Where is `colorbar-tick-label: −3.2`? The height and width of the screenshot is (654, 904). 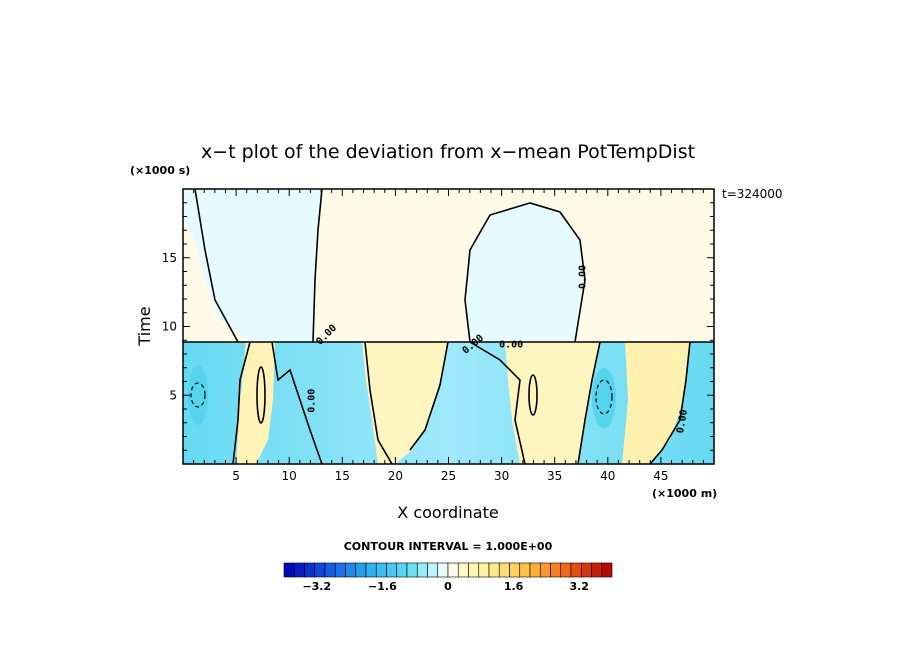
colorbar-tick-label: −3.2 is located at coordinates (316, 586).